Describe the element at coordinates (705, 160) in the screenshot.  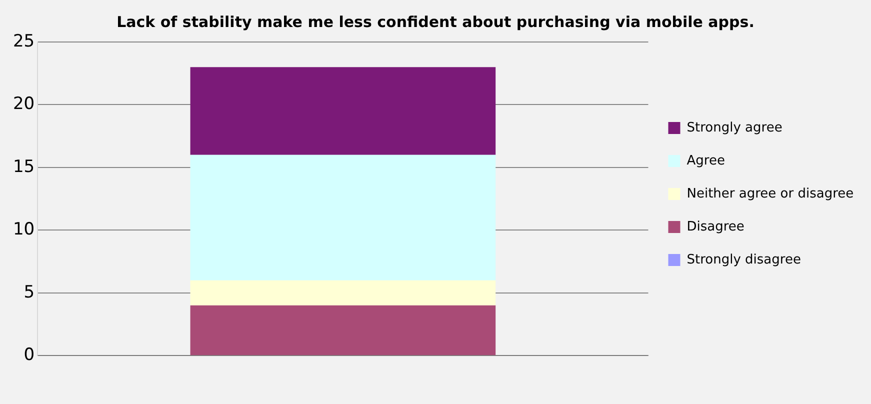
I see `legend-label: Agree` at that location.